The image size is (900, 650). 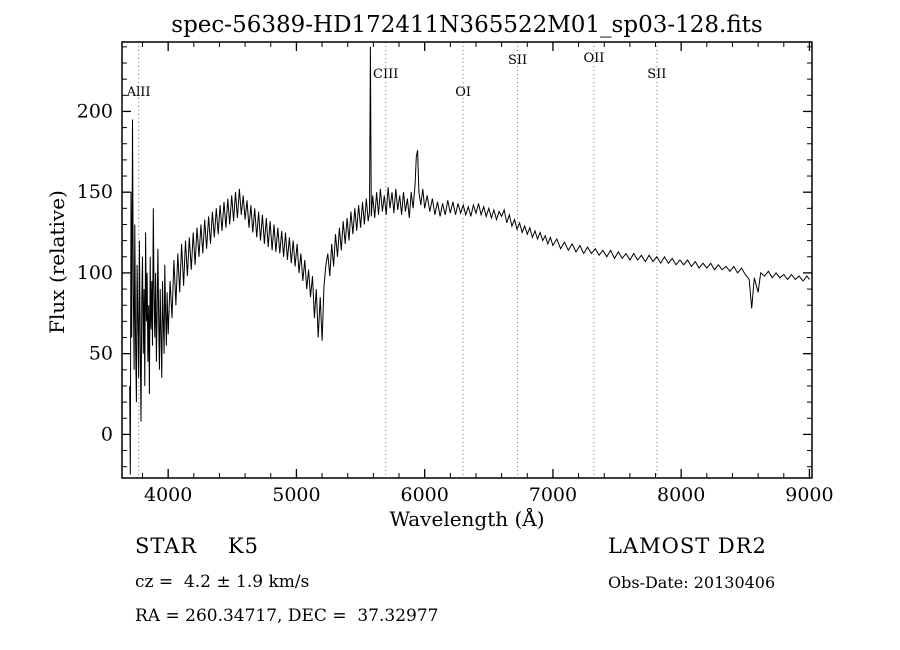 What do you see at coordinates (57, 262) in the screenshot?
I see `y-axis-label: Flux (relative)` at bounding box center [57, 262].